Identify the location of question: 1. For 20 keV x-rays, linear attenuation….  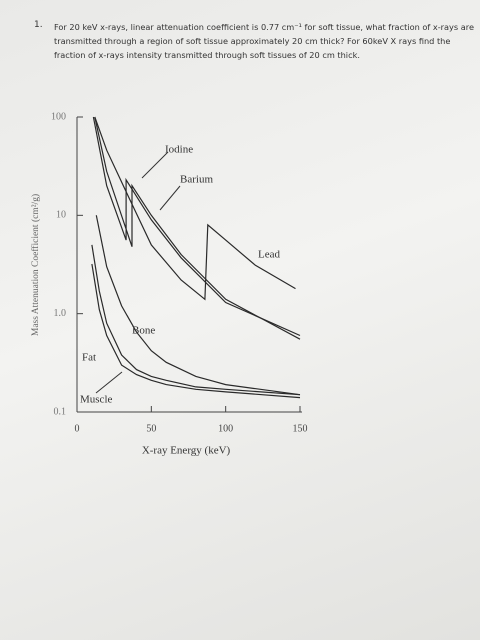
(254, 41).